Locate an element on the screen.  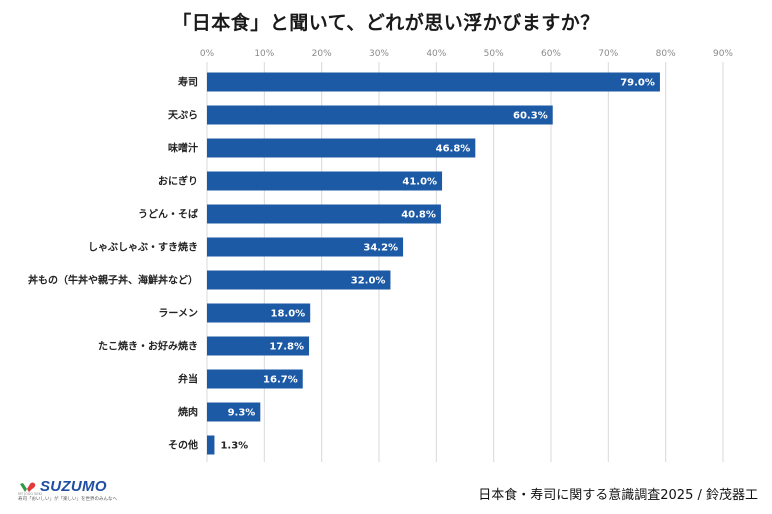
x-tick-label: 70% is located at coordinates (608, 54).